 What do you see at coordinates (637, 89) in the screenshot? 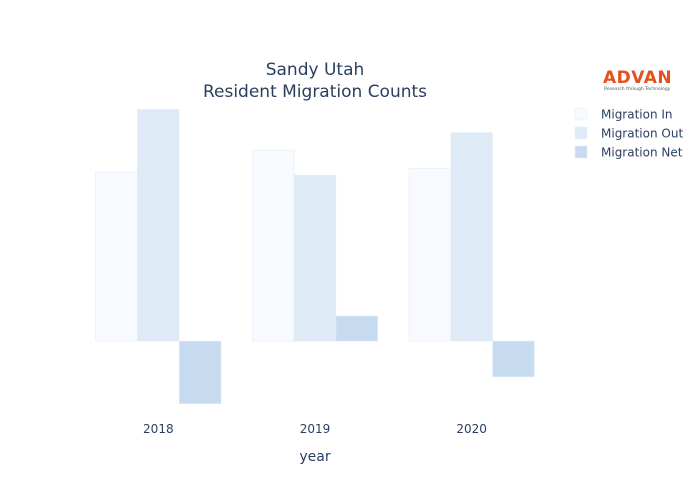
I see `advan-logo-tagline: Research through Technology` at bounding box center [637, 89].